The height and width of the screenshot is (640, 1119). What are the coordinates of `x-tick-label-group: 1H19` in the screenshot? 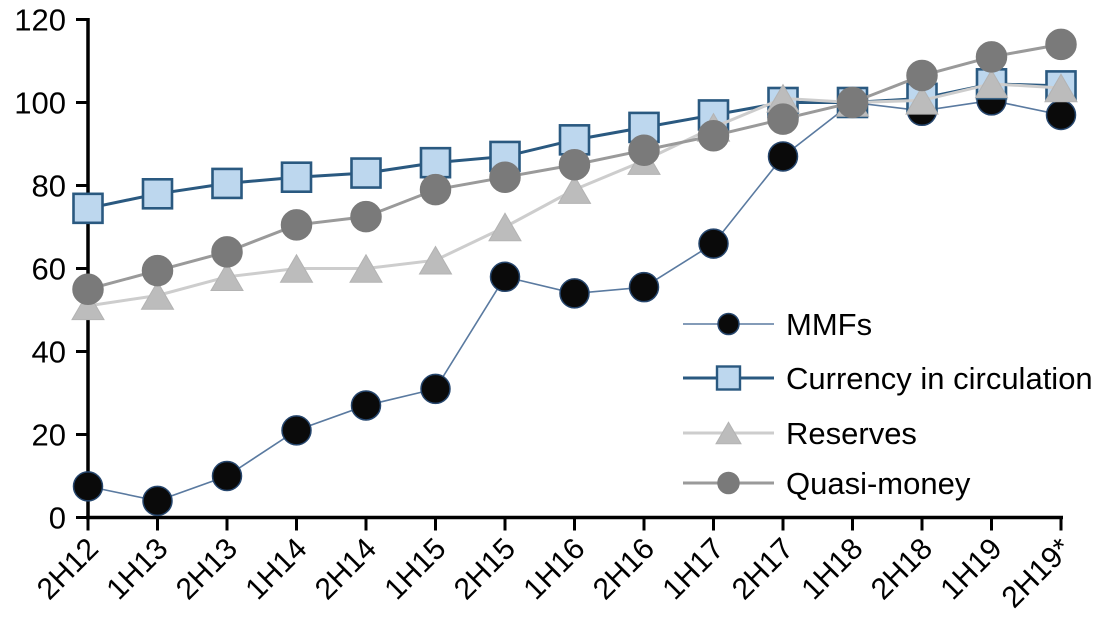 It's located at (971, 569).